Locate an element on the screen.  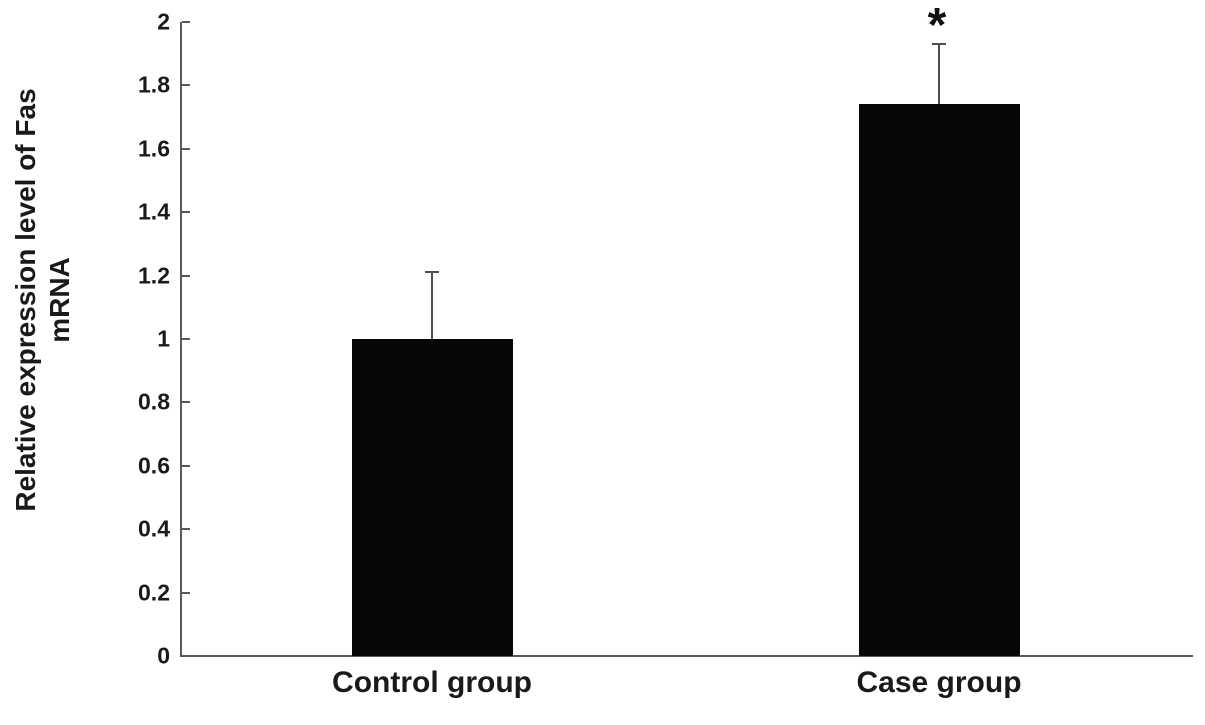
y-axis-title: Relative expression level of Fas mRNA is located at coordinates (43, 300).